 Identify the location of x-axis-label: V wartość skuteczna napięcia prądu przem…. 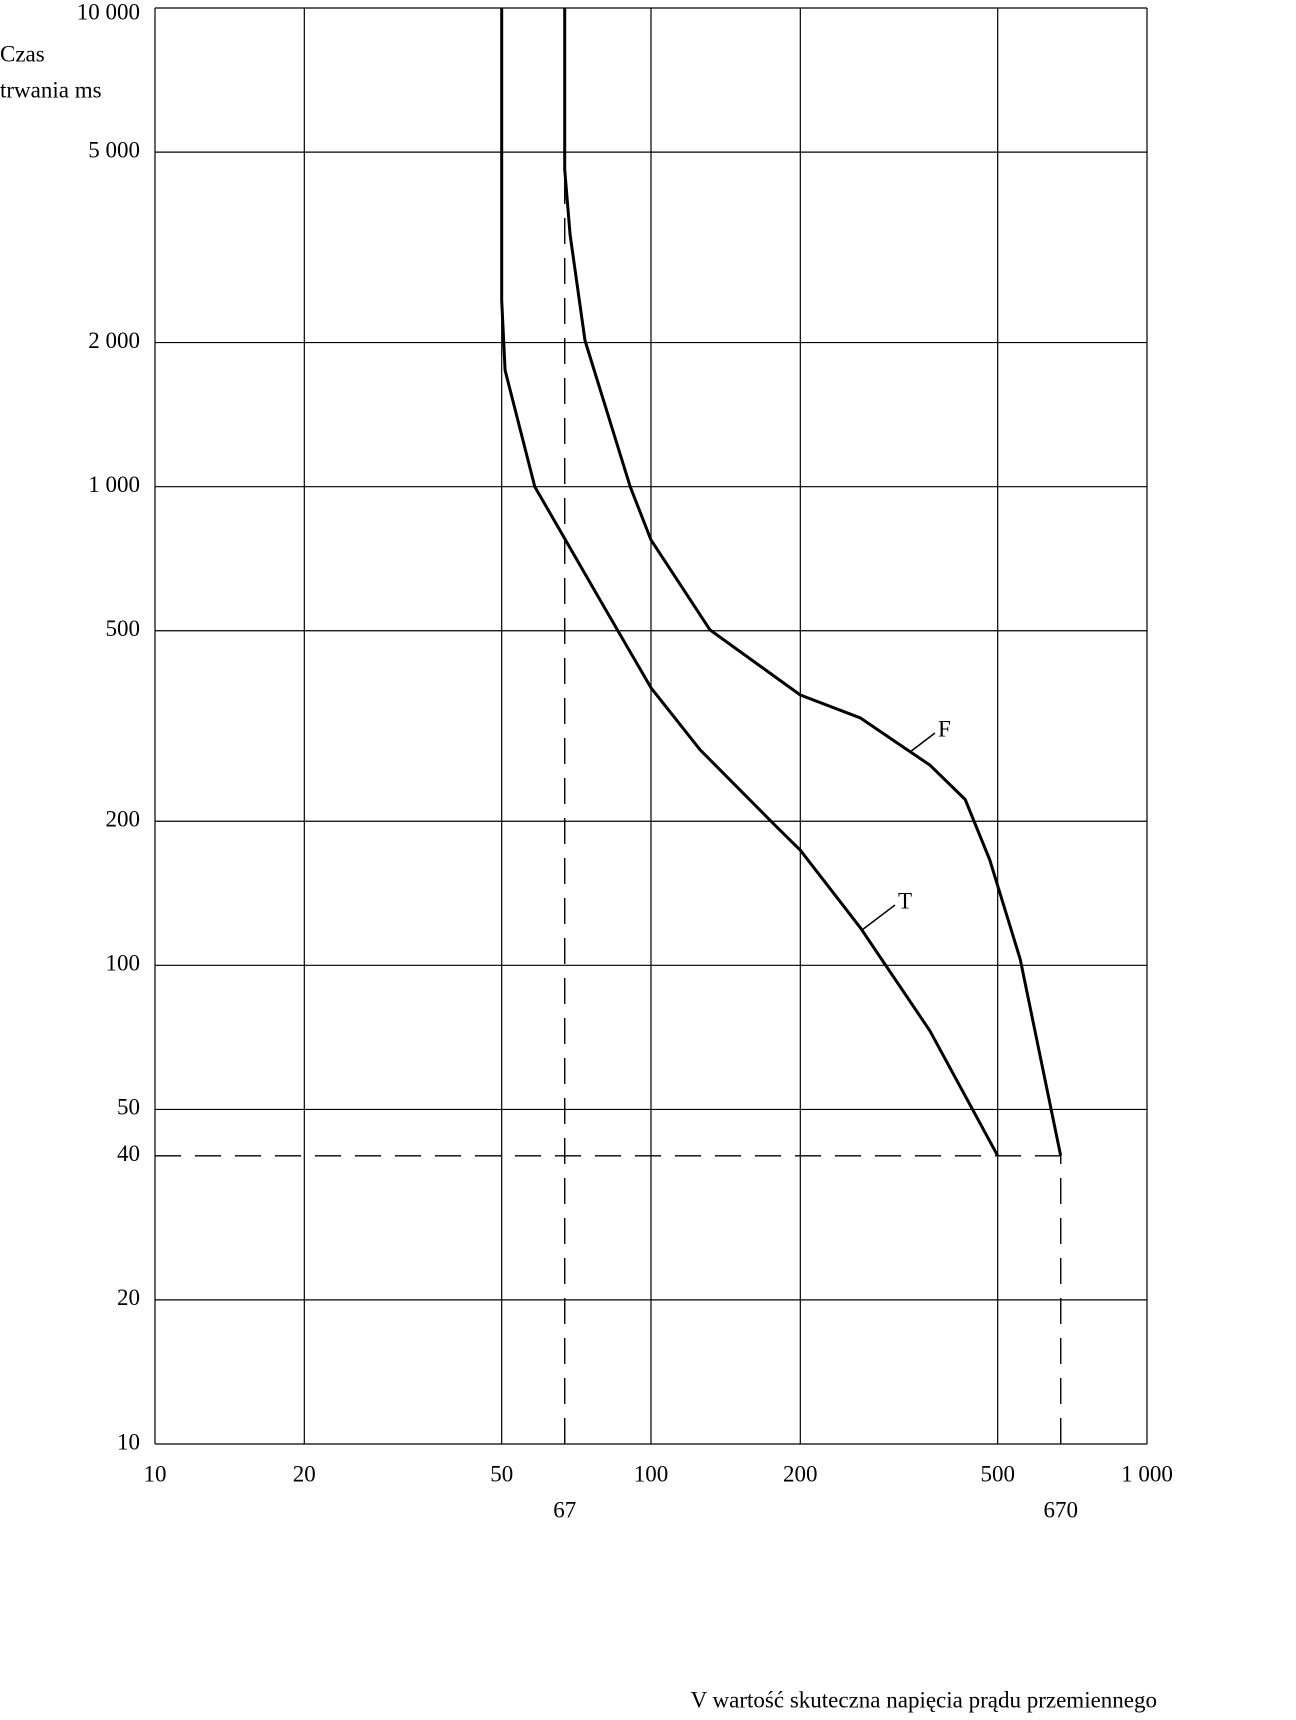
(924, 1699).